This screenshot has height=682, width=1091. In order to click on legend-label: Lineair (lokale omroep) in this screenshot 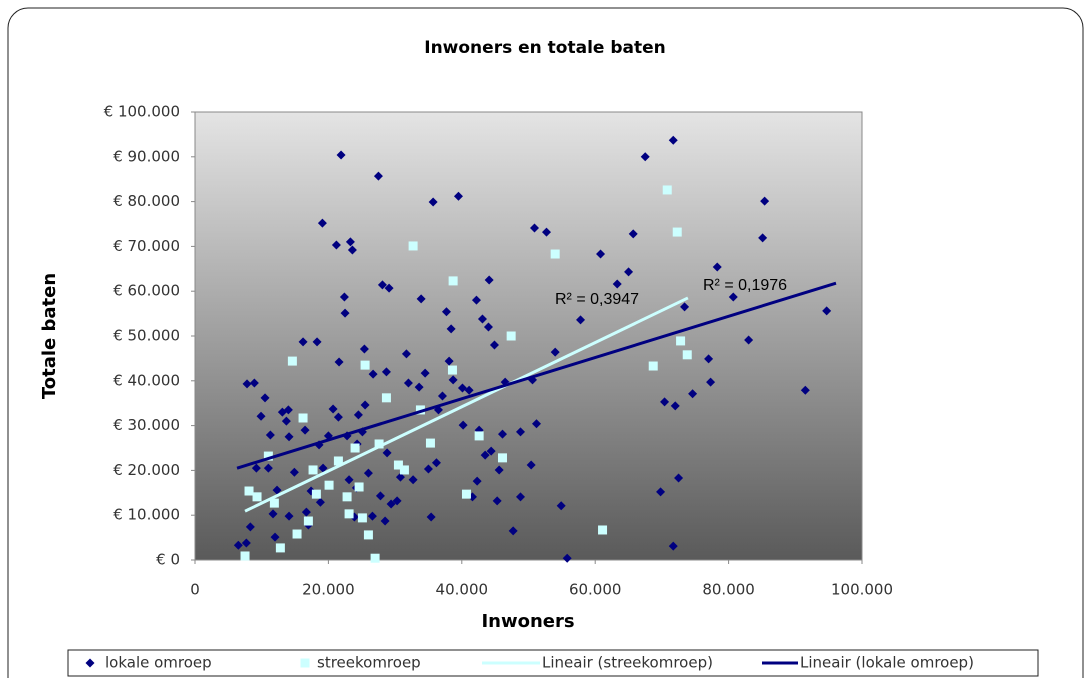, I will do `click(887, 663)`.